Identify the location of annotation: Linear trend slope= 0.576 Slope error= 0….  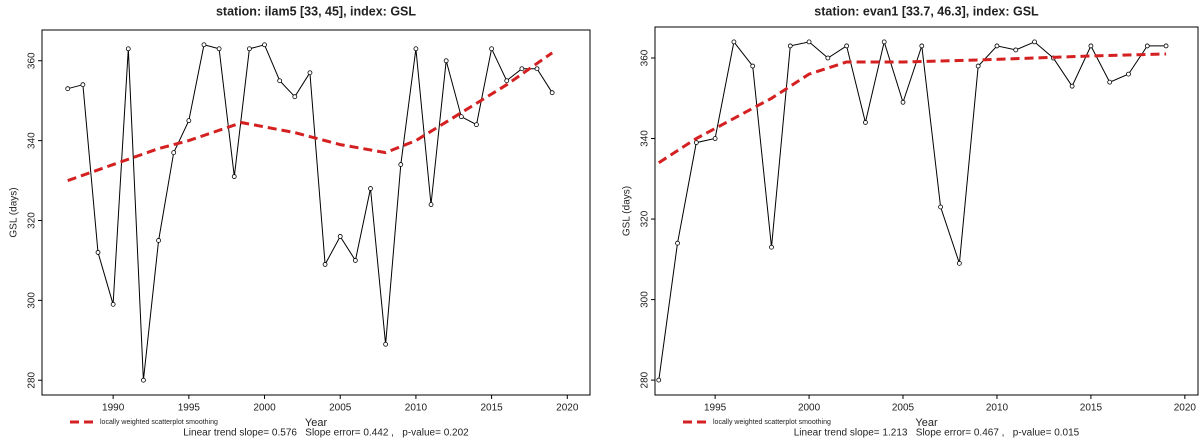
(326, 433).